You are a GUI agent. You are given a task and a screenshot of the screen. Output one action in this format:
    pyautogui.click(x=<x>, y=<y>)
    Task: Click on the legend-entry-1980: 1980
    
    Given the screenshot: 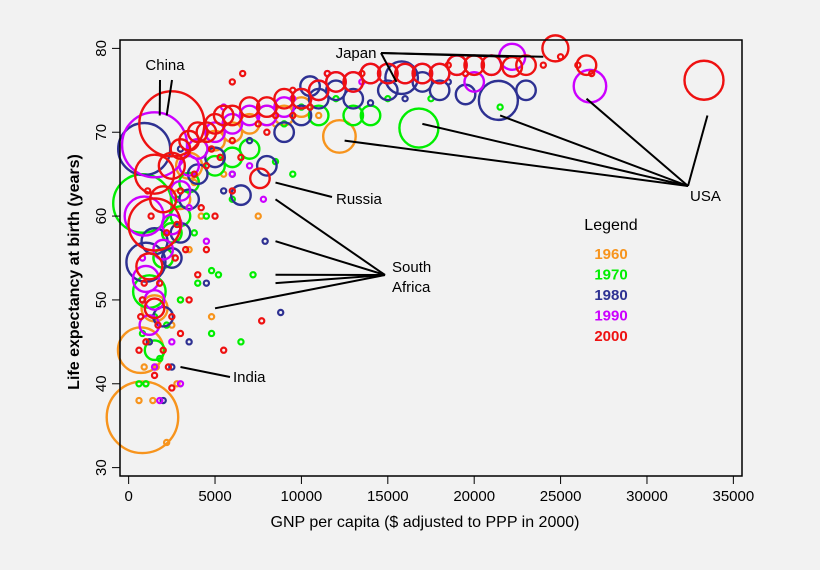 What is the action you would take?
    pyautogui.click(x=610, y=295)
    